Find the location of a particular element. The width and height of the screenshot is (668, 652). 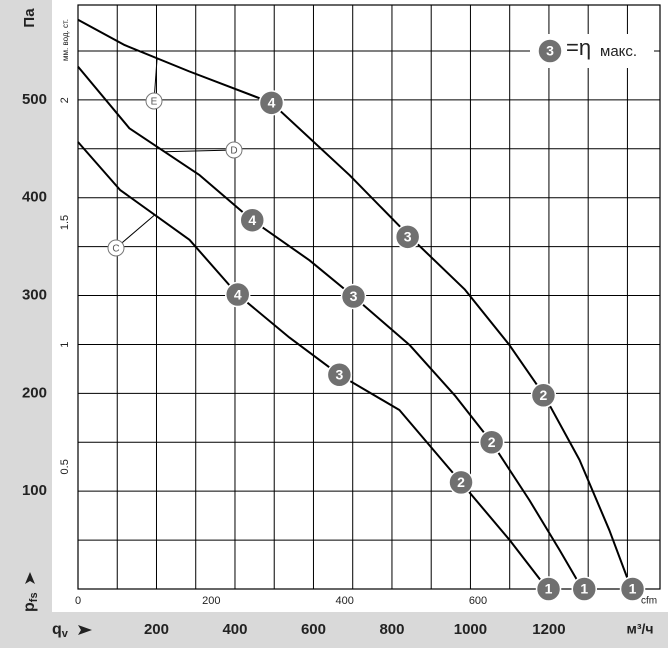

x-axis-band is located at coordinates (334, 630).